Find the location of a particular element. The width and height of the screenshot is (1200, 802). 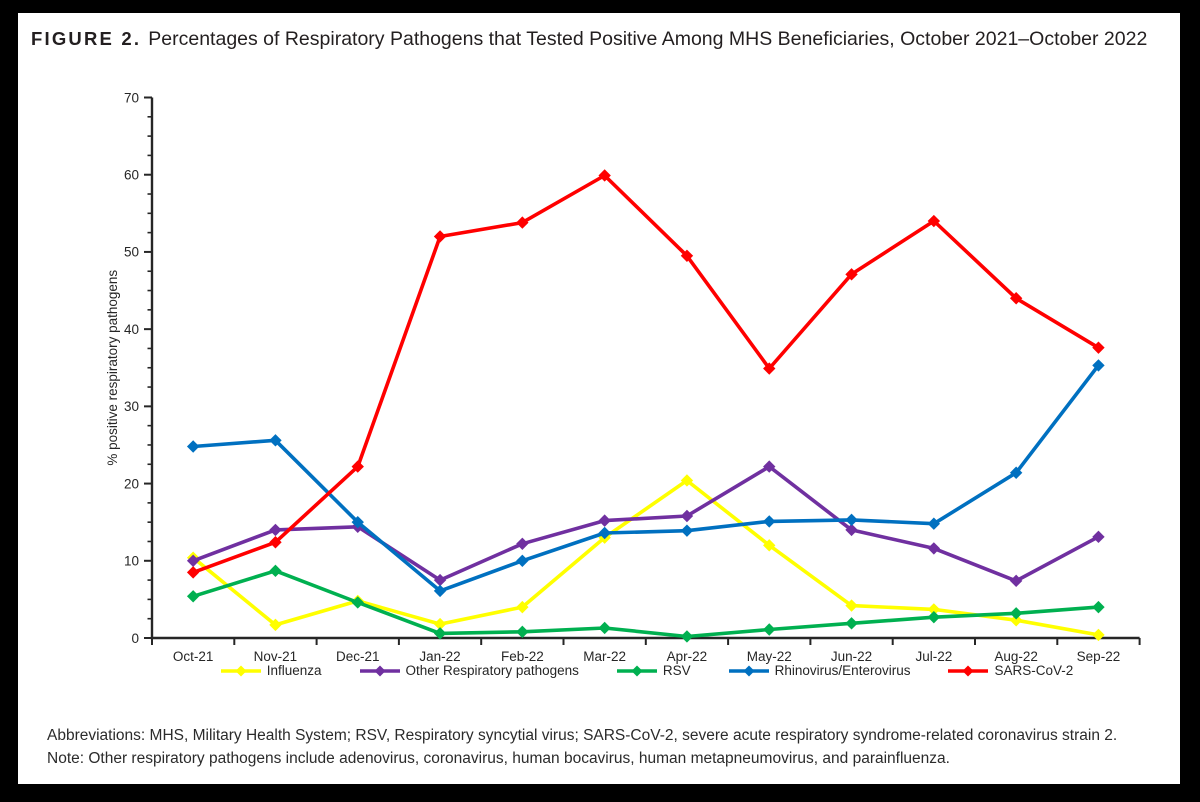

legend-label: Other Respiratory pathogens is located at coordinates (492, 670).